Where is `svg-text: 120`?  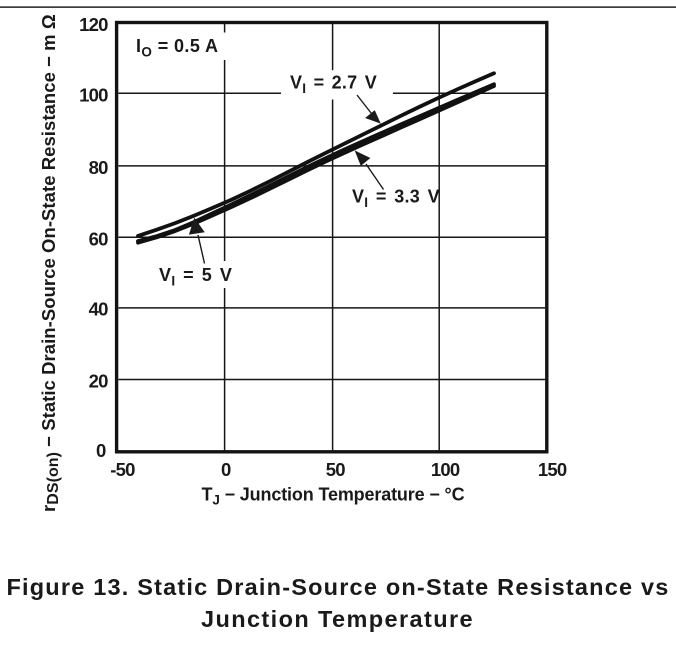
svg-text: 120 is located at coordinates (93, 24).